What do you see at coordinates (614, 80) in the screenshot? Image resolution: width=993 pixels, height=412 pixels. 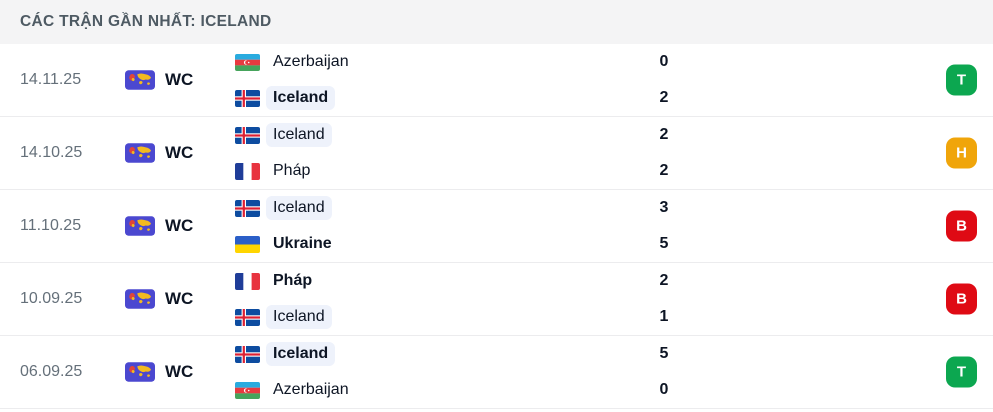 I see `teams-column: Azerbaijan 0 Iceland 2` at bounding box center [614, 80].